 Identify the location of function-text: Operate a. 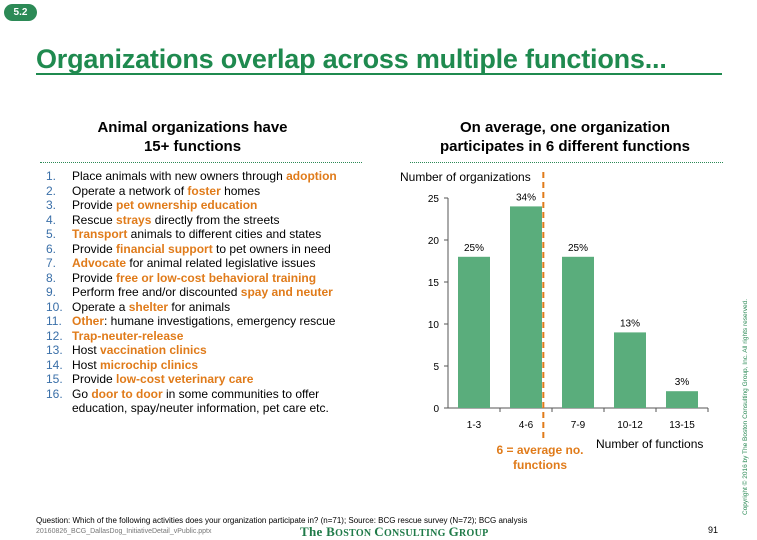
(100, 306).